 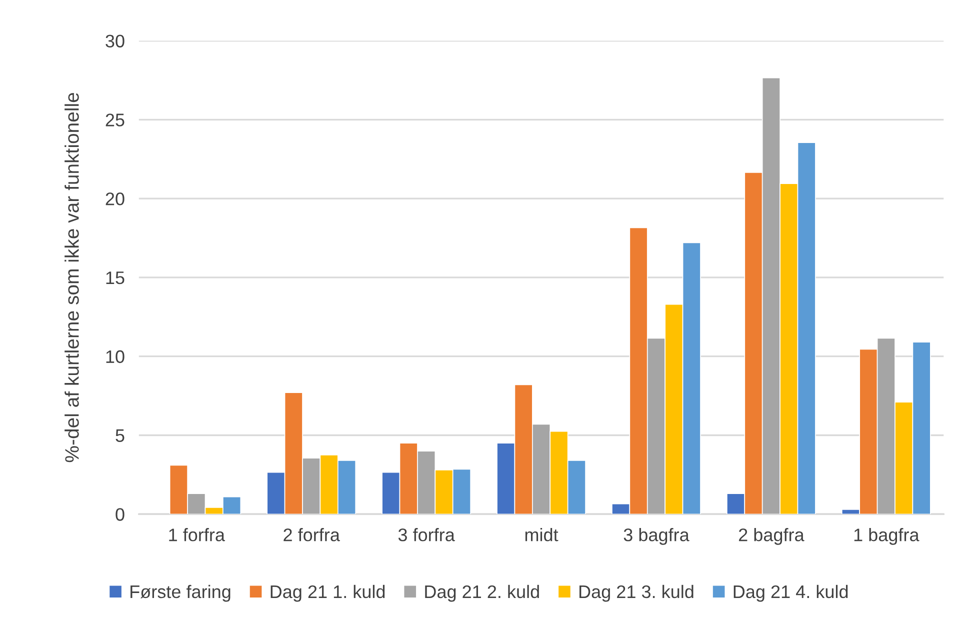 I want to click on y-tick-label: 15, so click(x=115, y=278).